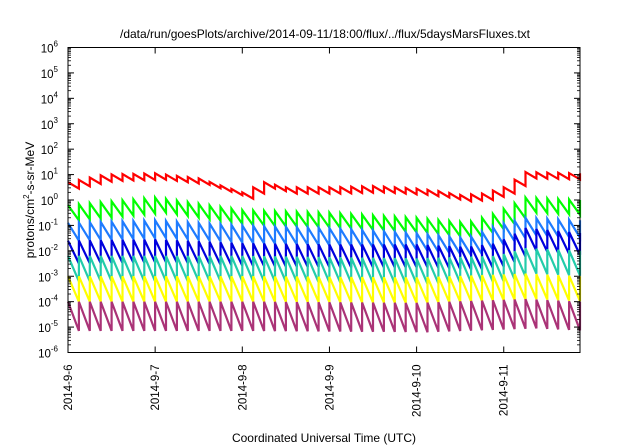  I want to click on y-tick-label: 10⁰, so click(50, 200).